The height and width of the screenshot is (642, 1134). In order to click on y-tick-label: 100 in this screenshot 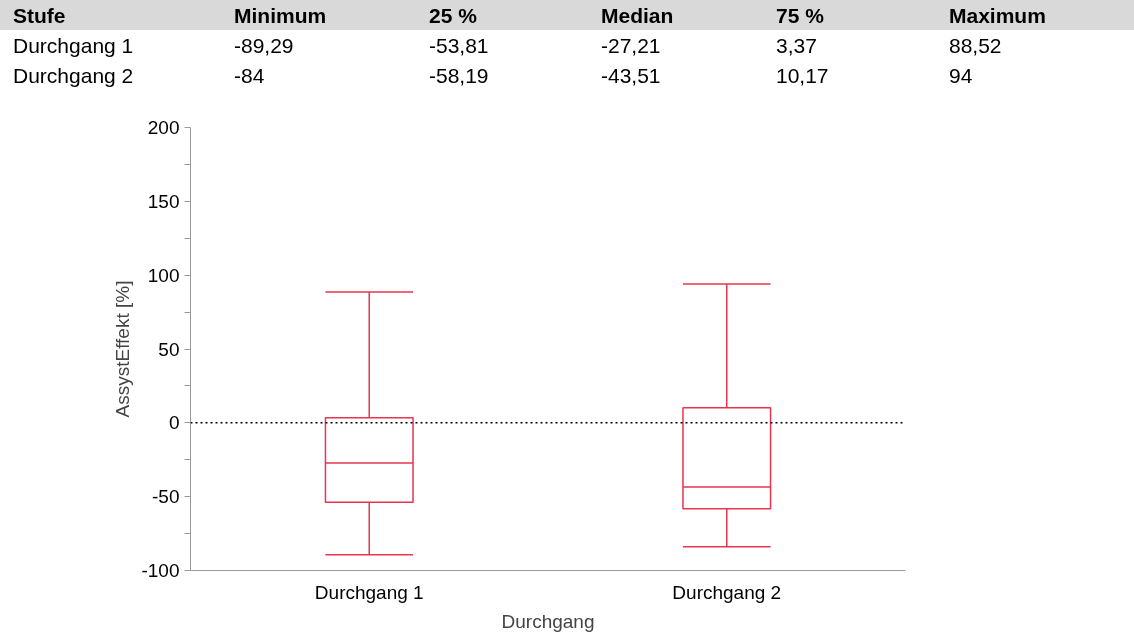, I will do `click(163, 275)`.